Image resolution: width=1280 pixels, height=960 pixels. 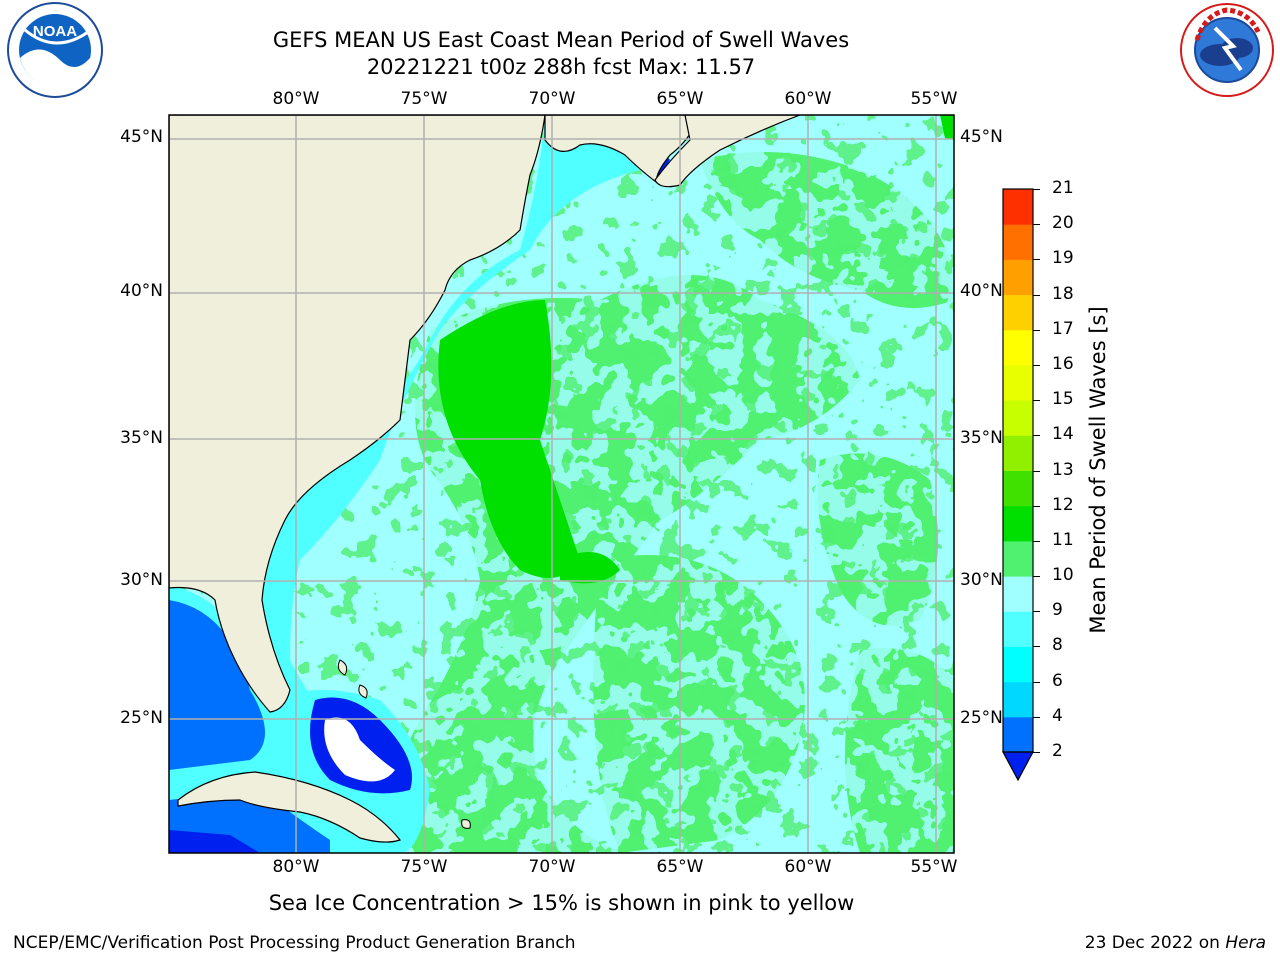 What do you see at coordinates (296, 867) in the screenshot?
I see `lon-label-bottom: 80°W` at bounding box center [296, 867].